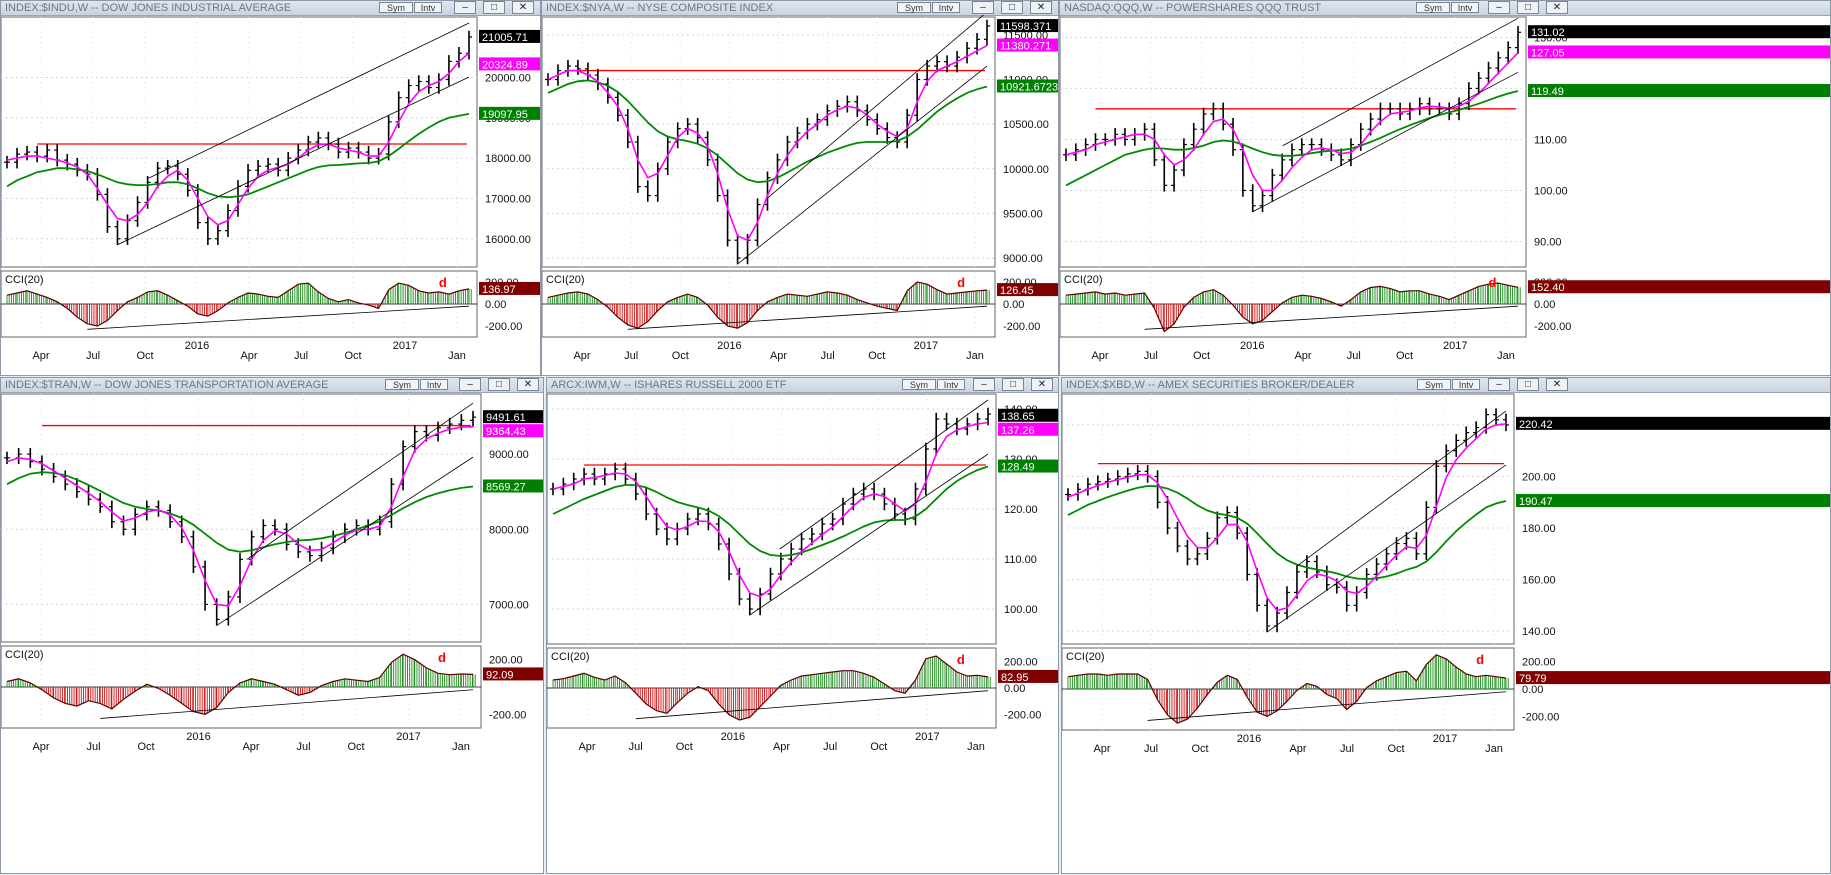 Image resolution: width=1831 pixels, height=875 pixels. What do you see at coordinates (570, 657) in the screenshot?
I see `cci-label: CCI(20)` at bounding box center [570, 657].